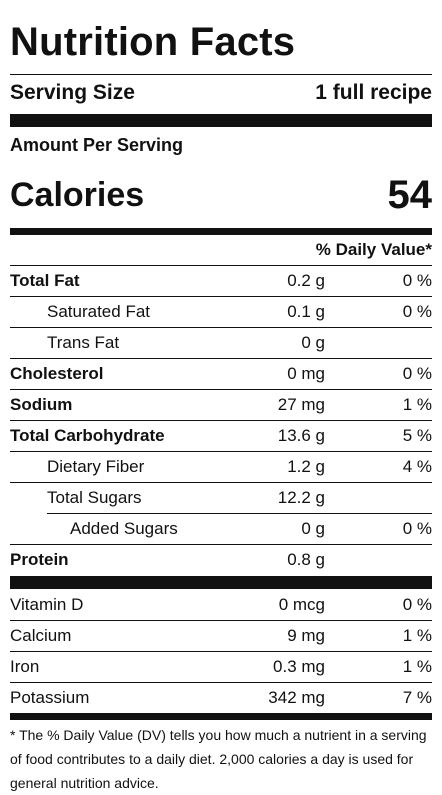  Describe the element at coordinates (221, 343) in the screenshot. I see `nutrient-row-trans-fat: Trans Fat 0 g` at that location.